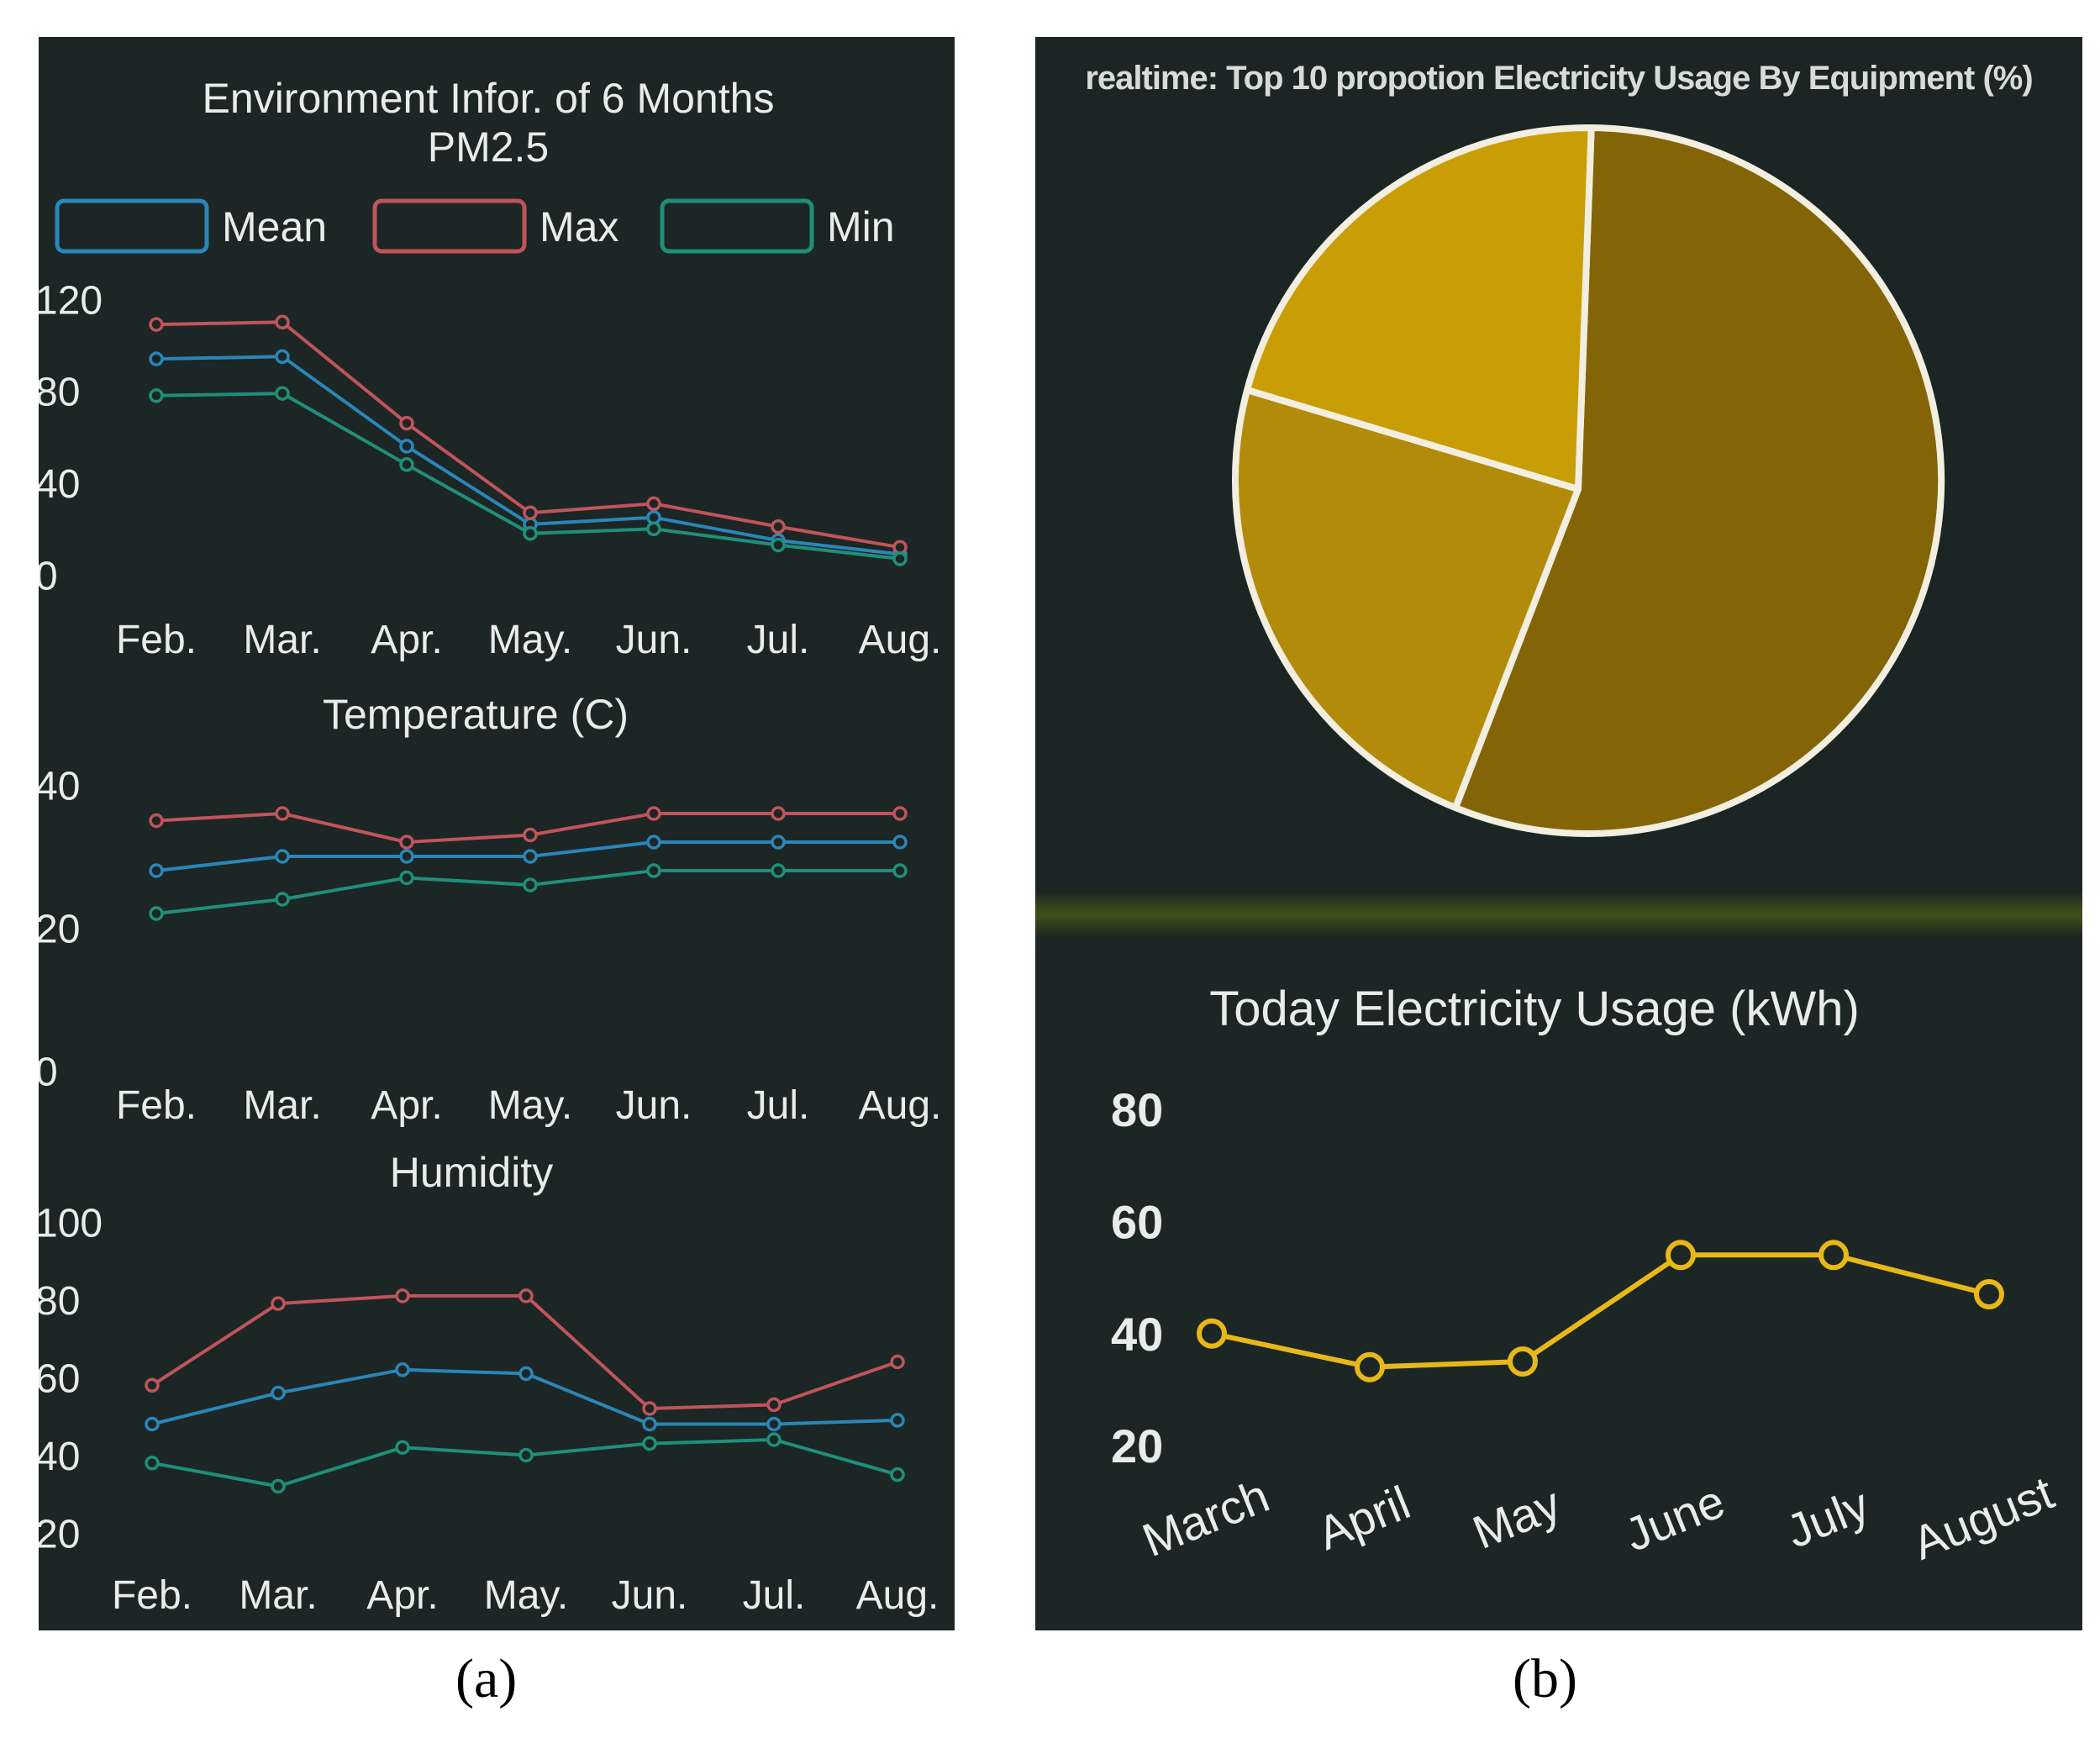 Image resolution: width=2100 pixels, height=1738 pixels. I want to click on x-tick-label: July, so click(1827, 1517).